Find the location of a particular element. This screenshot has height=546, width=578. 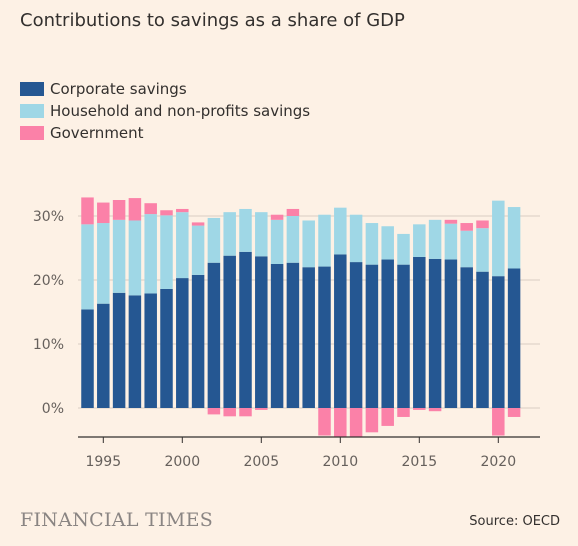

legend-item-corporate: Corporate savings is located at coordinates (165, 89).